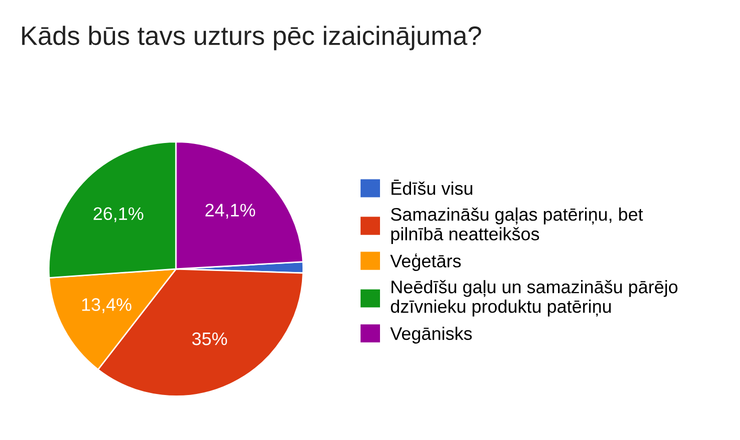 The image size is (740, 440). I want to click on legend-label: Samazināšu gaļas patēriņu, bet pilnībā neatteikšos, so click(516, 225).